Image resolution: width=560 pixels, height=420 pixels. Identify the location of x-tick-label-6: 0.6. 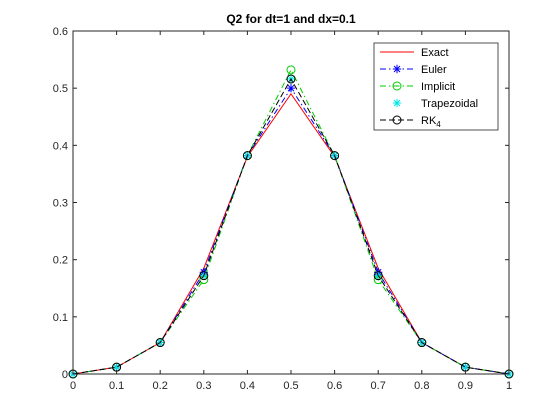
(334, 386).